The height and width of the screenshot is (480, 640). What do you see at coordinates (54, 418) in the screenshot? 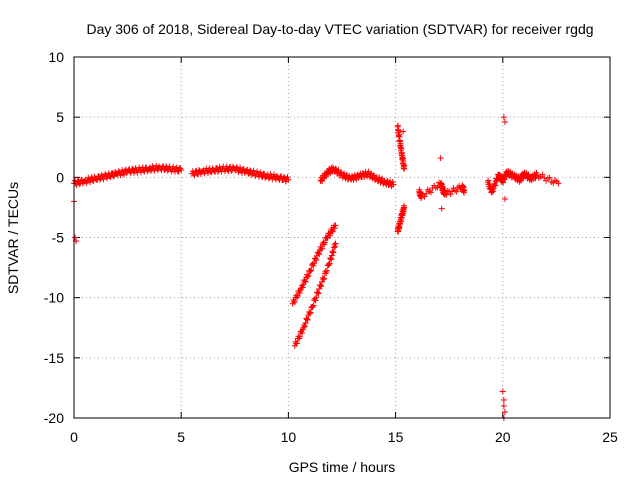
I see `y-tick-label: -20` at bounding box center [54, 418].